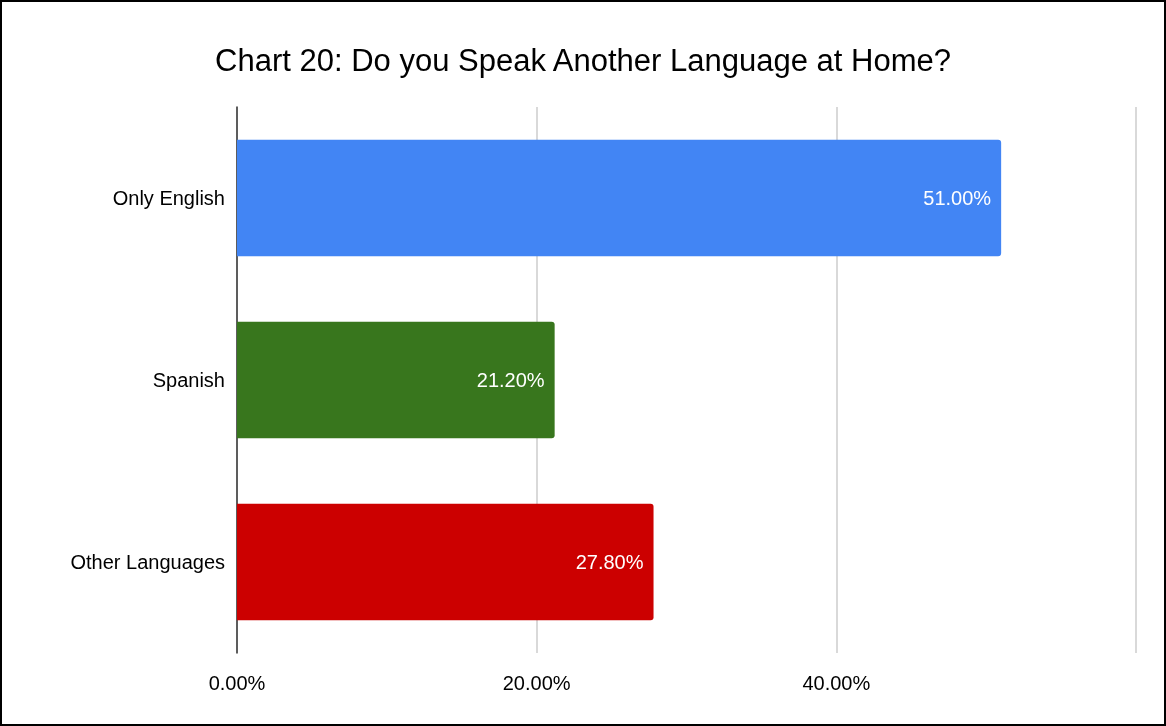 This screenshot has height=726, width=1166. What do you see at coordinates (168, 198) in the screenshot?
I see `y-tick-label: Only English` at bounding box center [168, 198].